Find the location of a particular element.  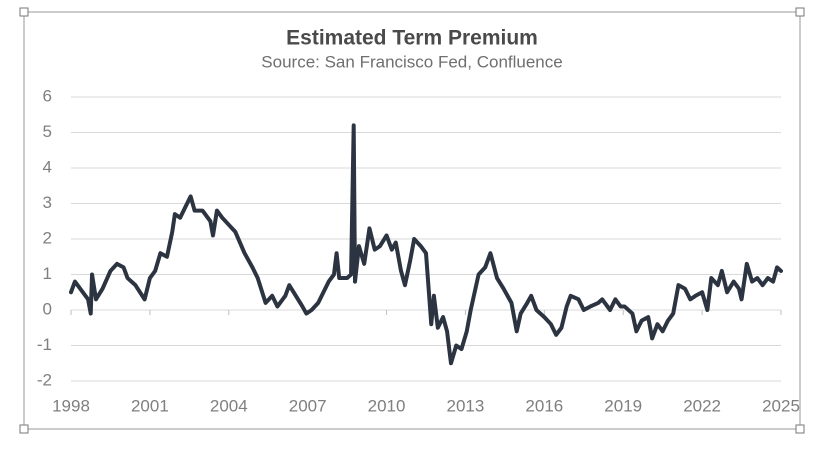

y-tick-label: 0 is located at coordinates (47, 308).